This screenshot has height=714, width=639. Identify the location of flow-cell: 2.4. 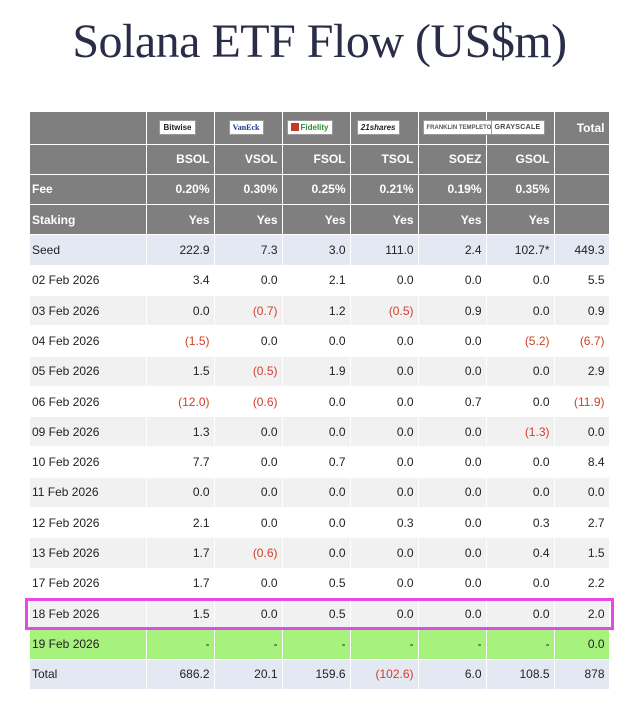
(452, 250).